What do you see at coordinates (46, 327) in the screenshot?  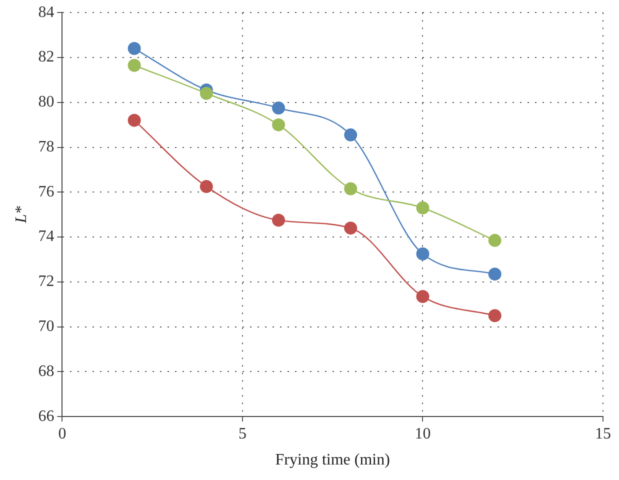 I see `y-tick-label: 70` at bounding box center [46, 327].